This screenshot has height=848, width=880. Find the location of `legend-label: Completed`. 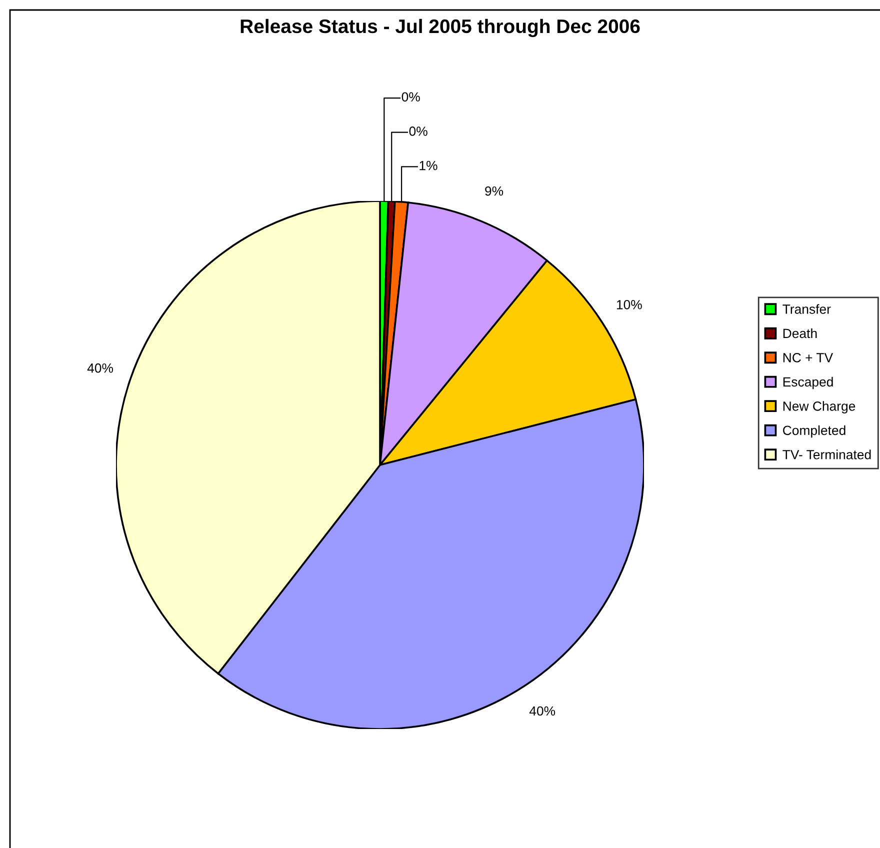

legend-label: Completed is located at coordinates (814, 431).